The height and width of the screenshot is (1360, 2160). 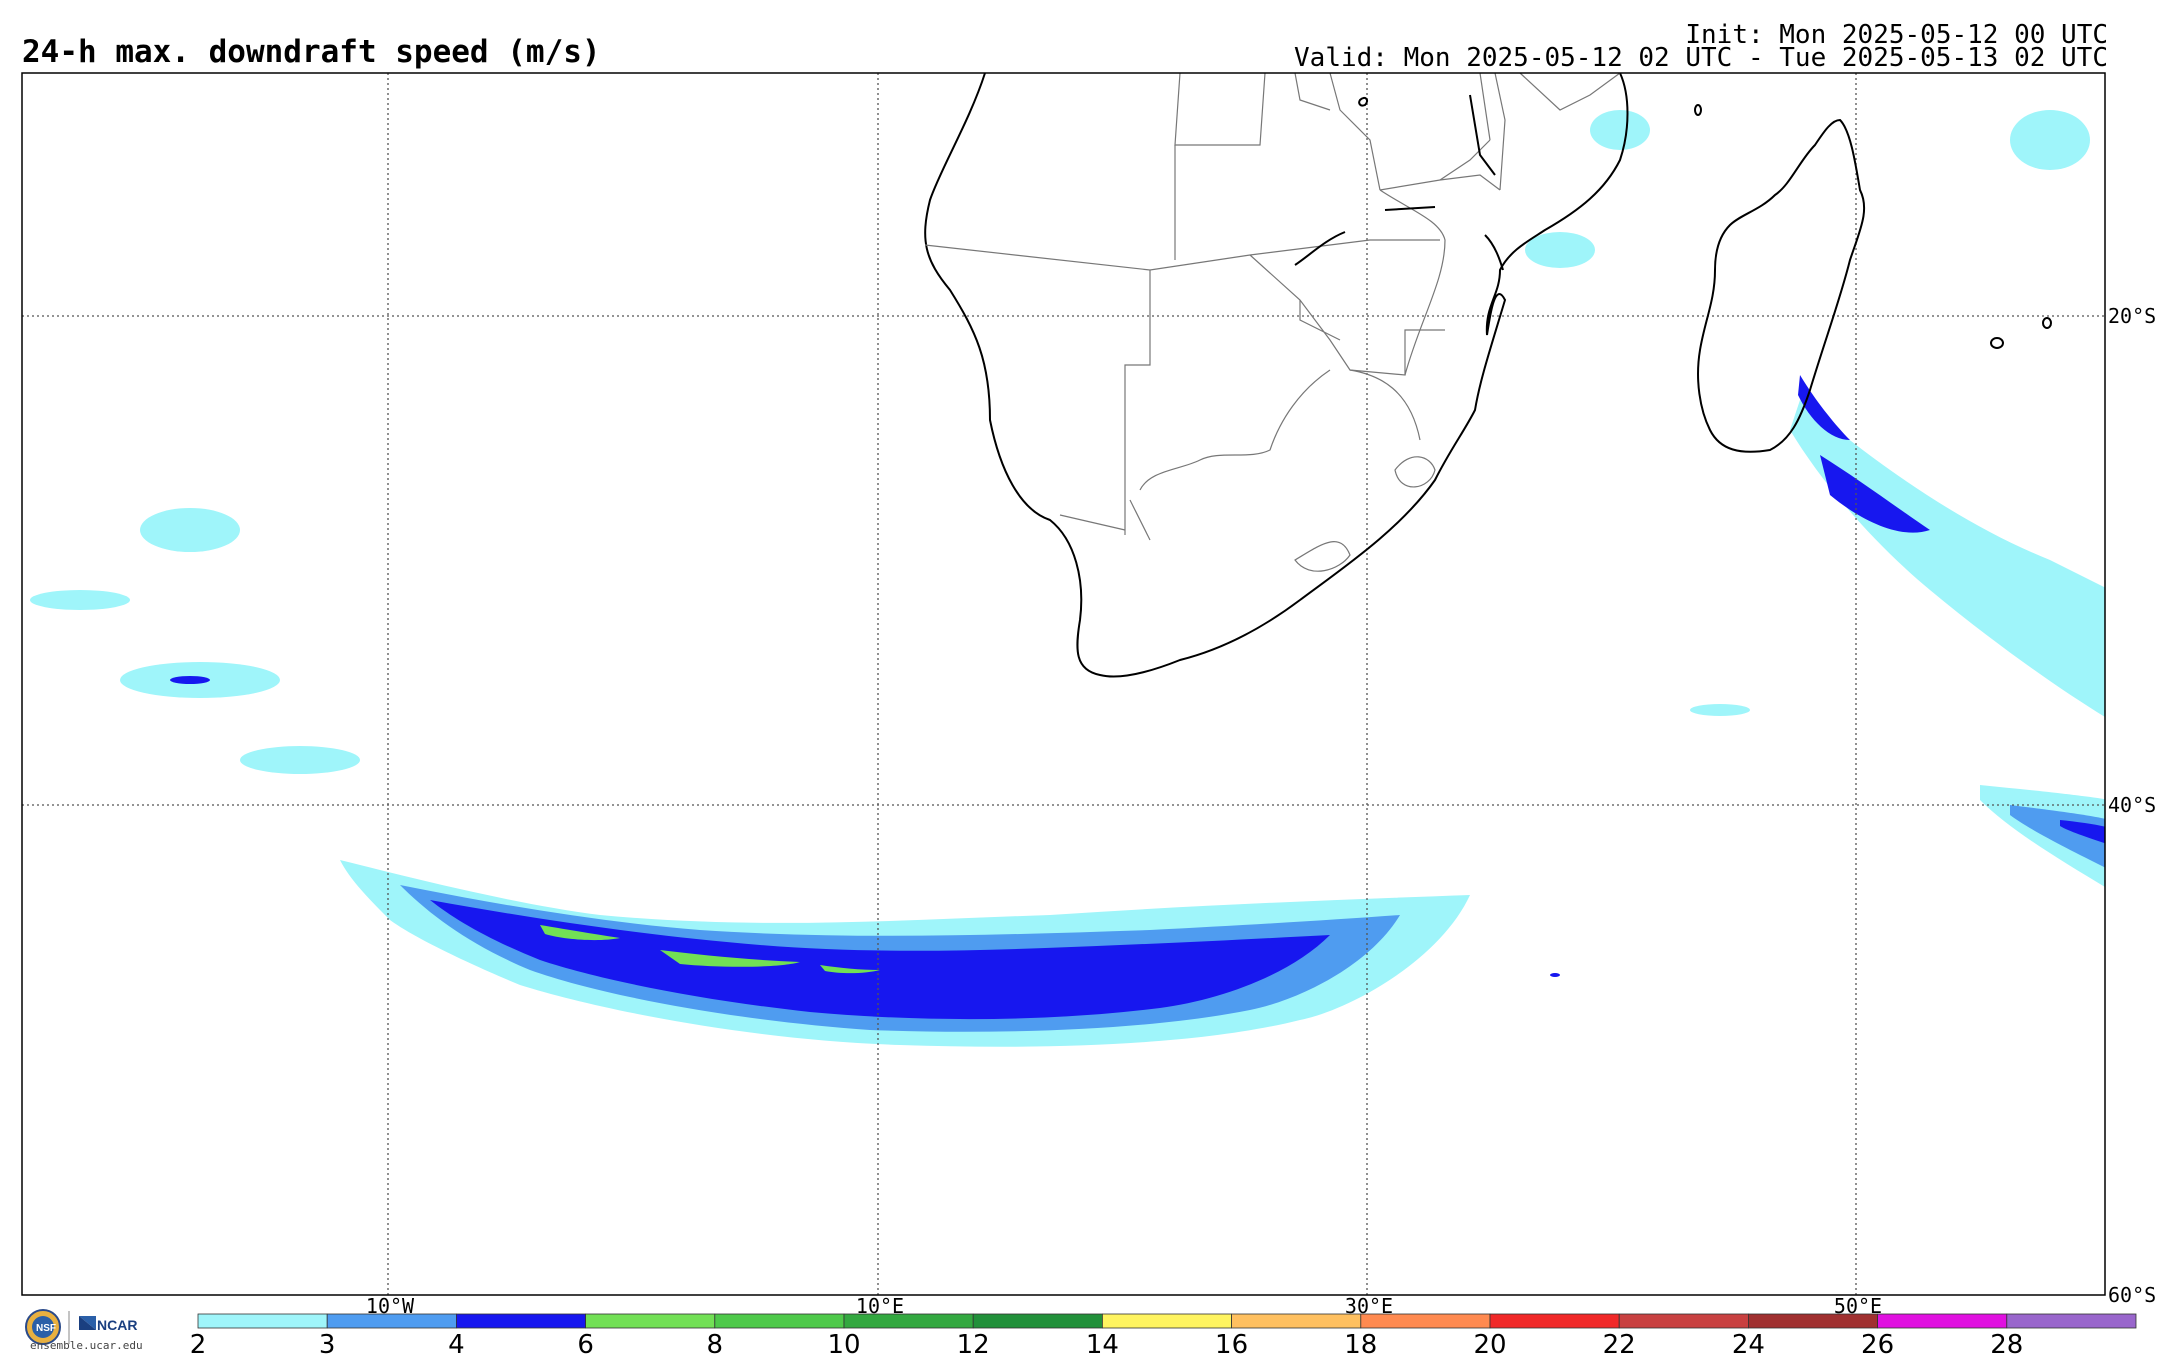 I want to click on colorbar-tick-label: 12, so click(x=973, y=1345).